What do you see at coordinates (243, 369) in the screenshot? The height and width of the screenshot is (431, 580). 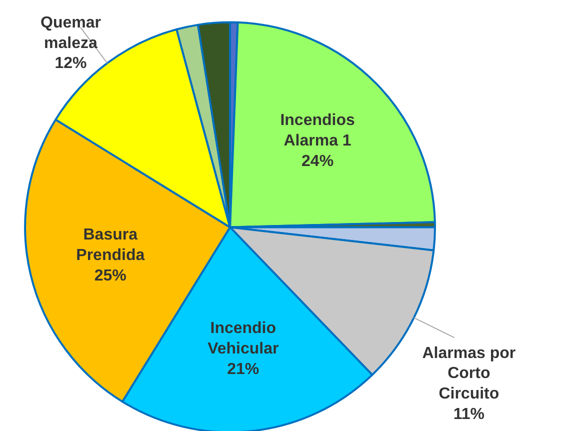 I see `data-label: 21%` at bounding box center [243, 369].